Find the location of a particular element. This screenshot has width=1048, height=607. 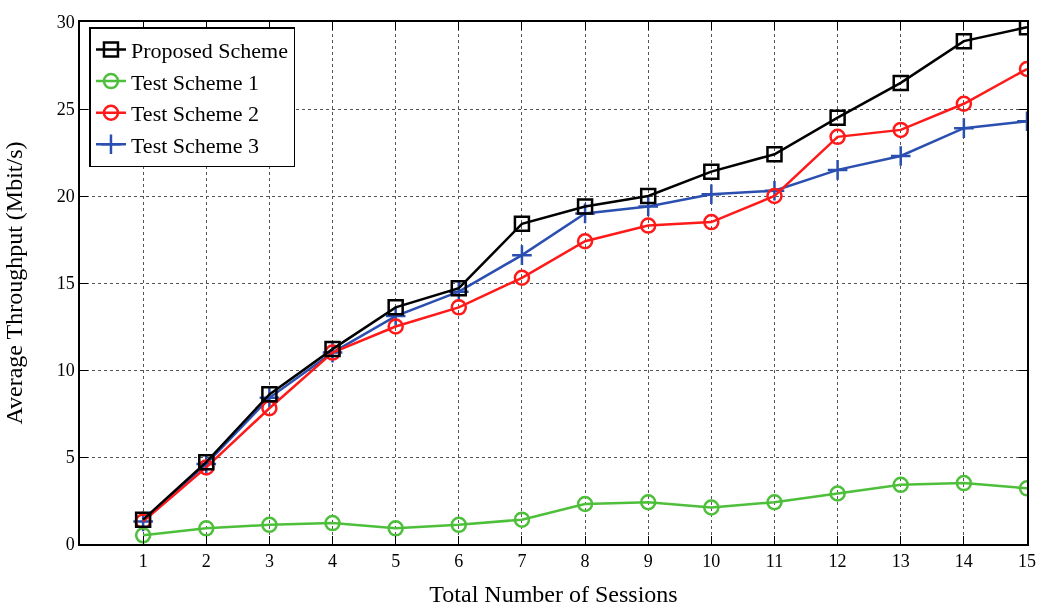

legend-label: Test Scheme 1 is located at coordinates (194, 82).